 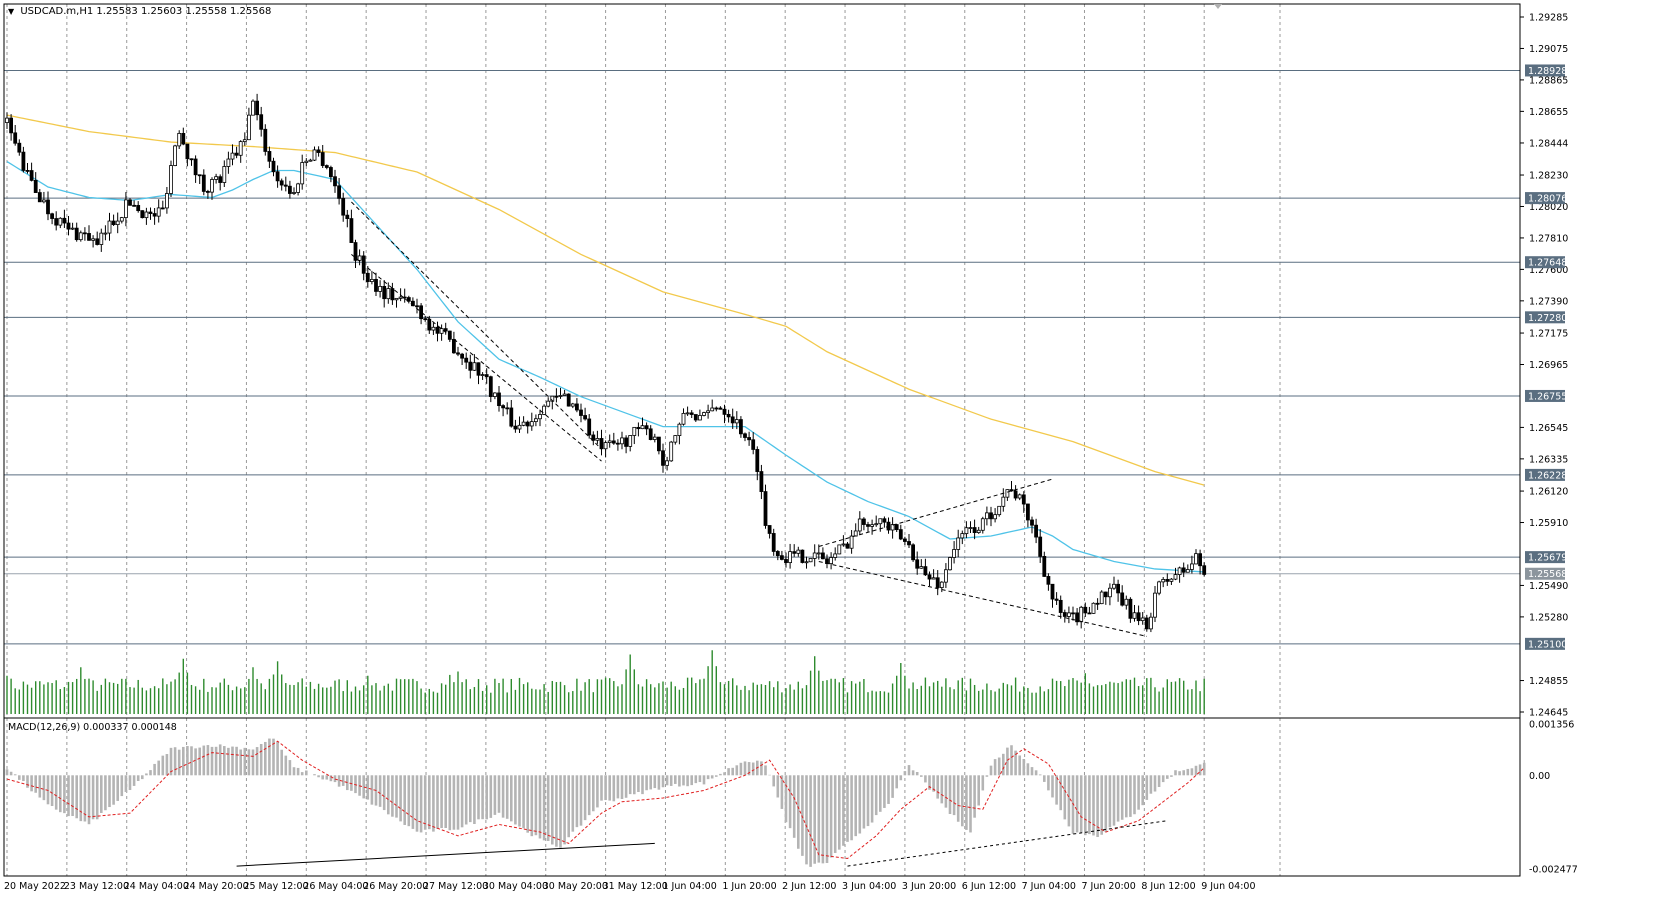 I want to click on y-tick-label: 1.26120, so click(x=1548, y=492).